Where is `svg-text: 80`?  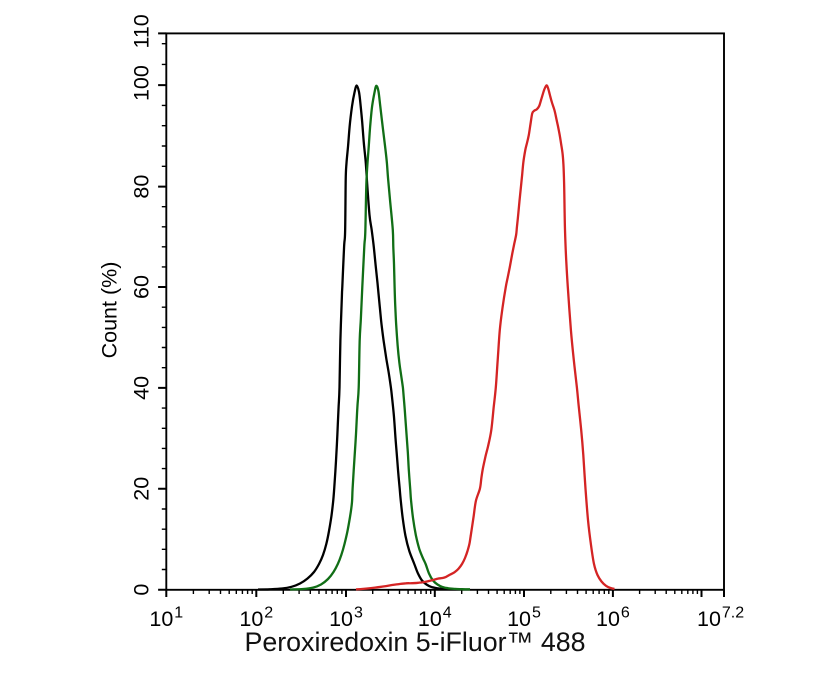 svg-text: 80 is located at coordinates (142, 187).